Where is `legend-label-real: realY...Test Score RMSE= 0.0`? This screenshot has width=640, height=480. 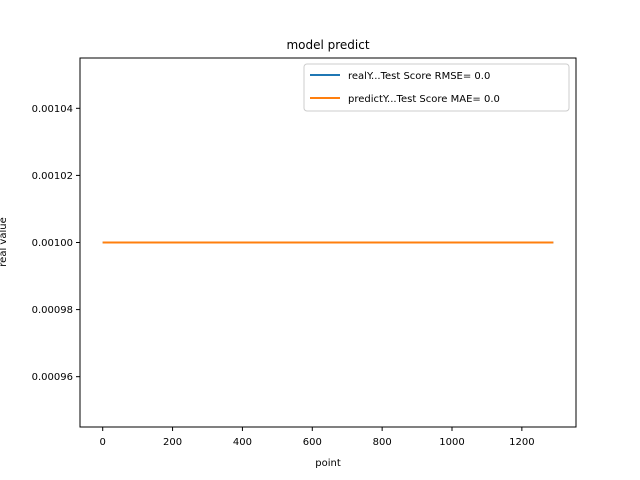 legend-label-real: realY...Test Score RMSE= 0.0 is located at coordinates (419, 76).